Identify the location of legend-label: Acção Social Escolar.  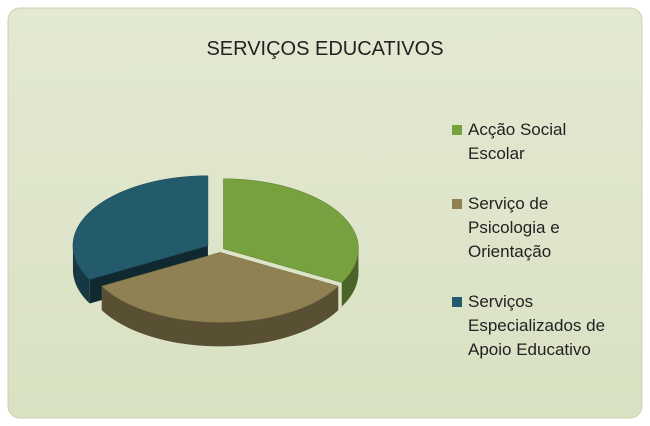
(517, 141).